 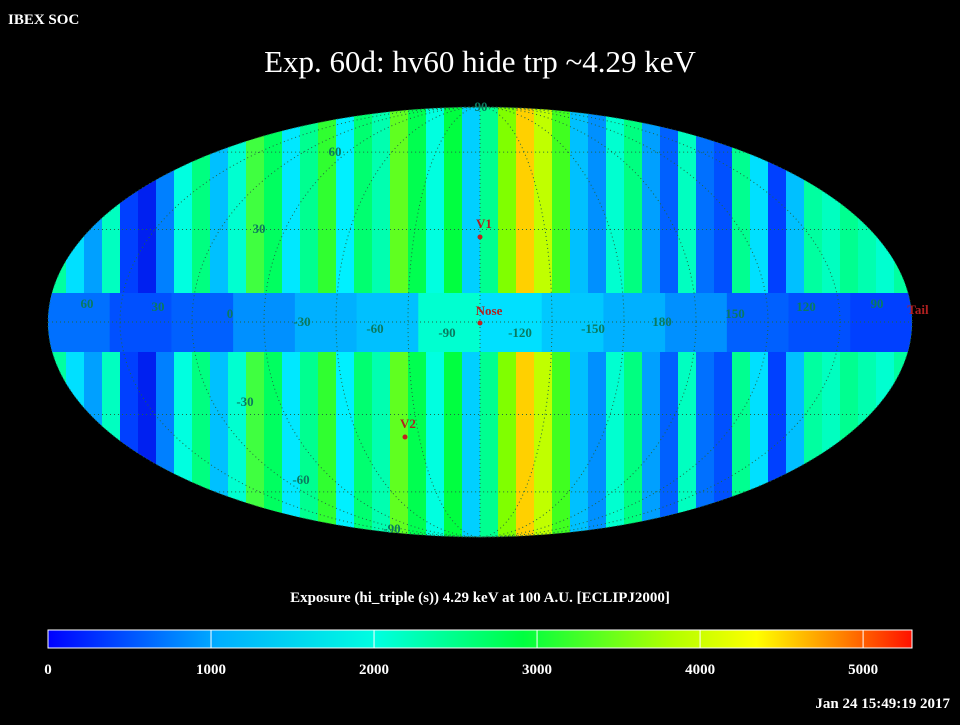 I want to click on longitude-label: -60, so click(x=374, y=328).